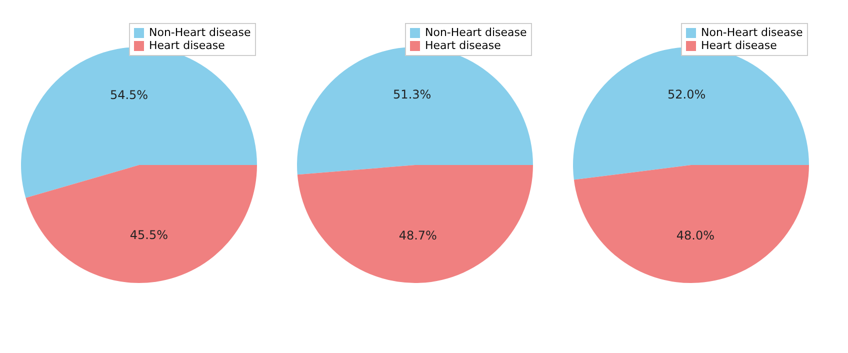  I want to click on data-label: 52.0%, so click(686, 94).